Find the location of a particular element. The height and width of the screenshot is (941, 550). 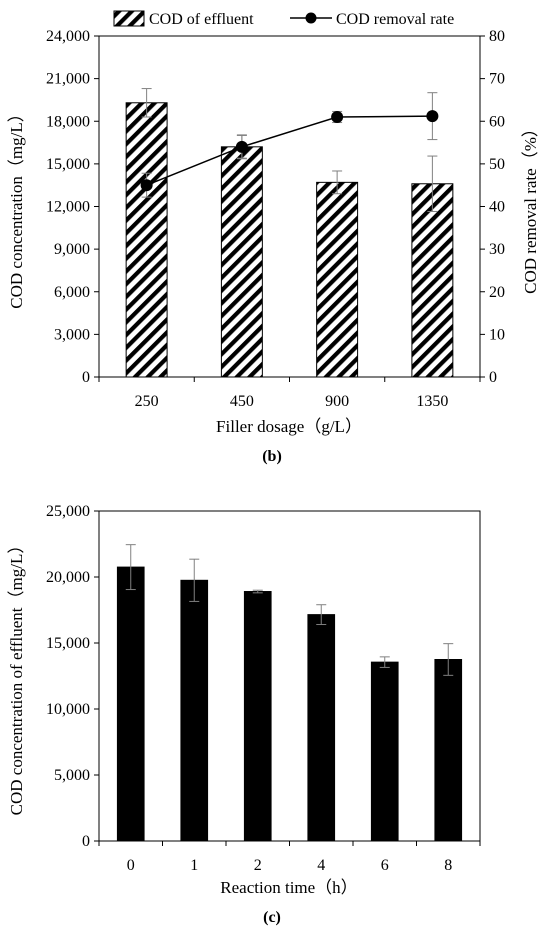

chart-b-x-axis: 250 450 900 1350 is located at coordinates (289, 393).